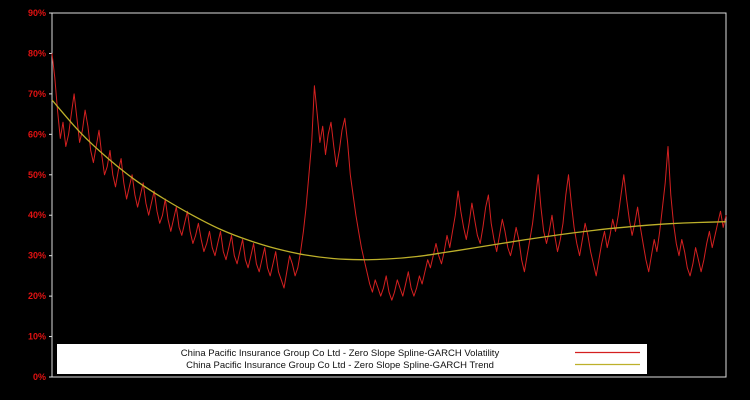 The image size is (750, 400). What do you see at coordinates (37, 134) in the screenshot?
I see `y-tick-label: 60%` at bounding box center [37, 134].